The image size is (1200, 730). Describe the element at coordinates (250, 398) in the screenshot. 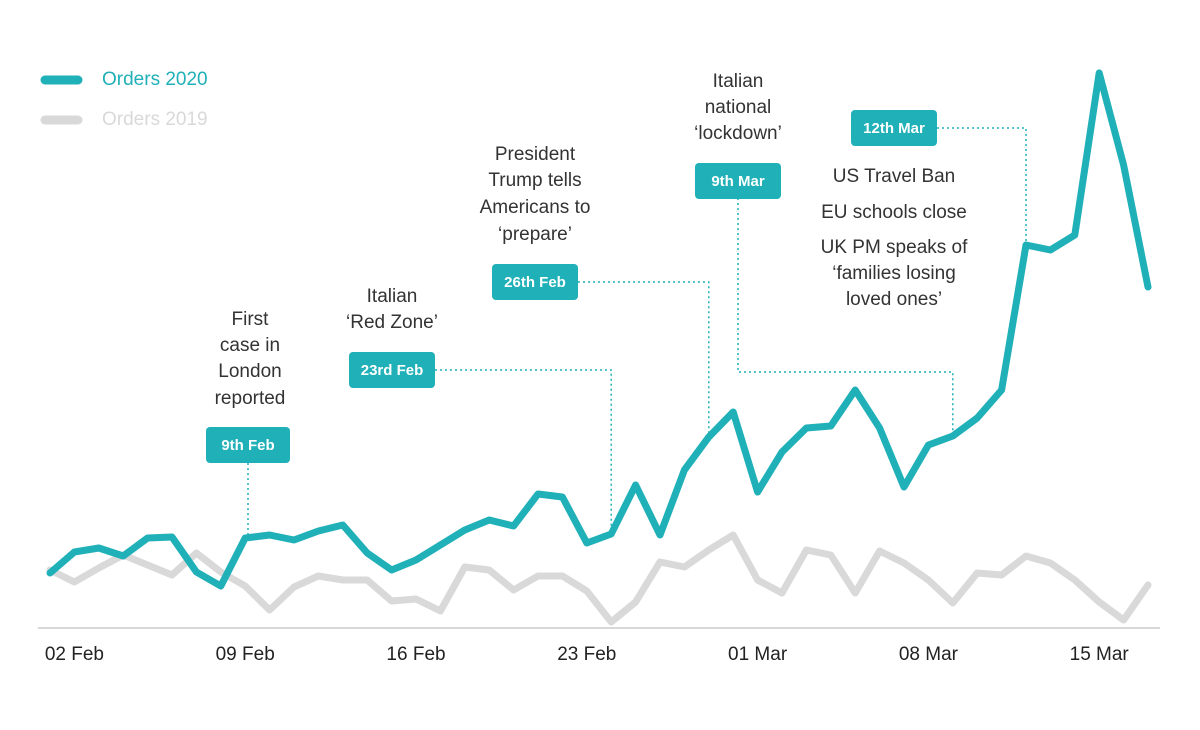

I see `annotation-text: reported` at that location.